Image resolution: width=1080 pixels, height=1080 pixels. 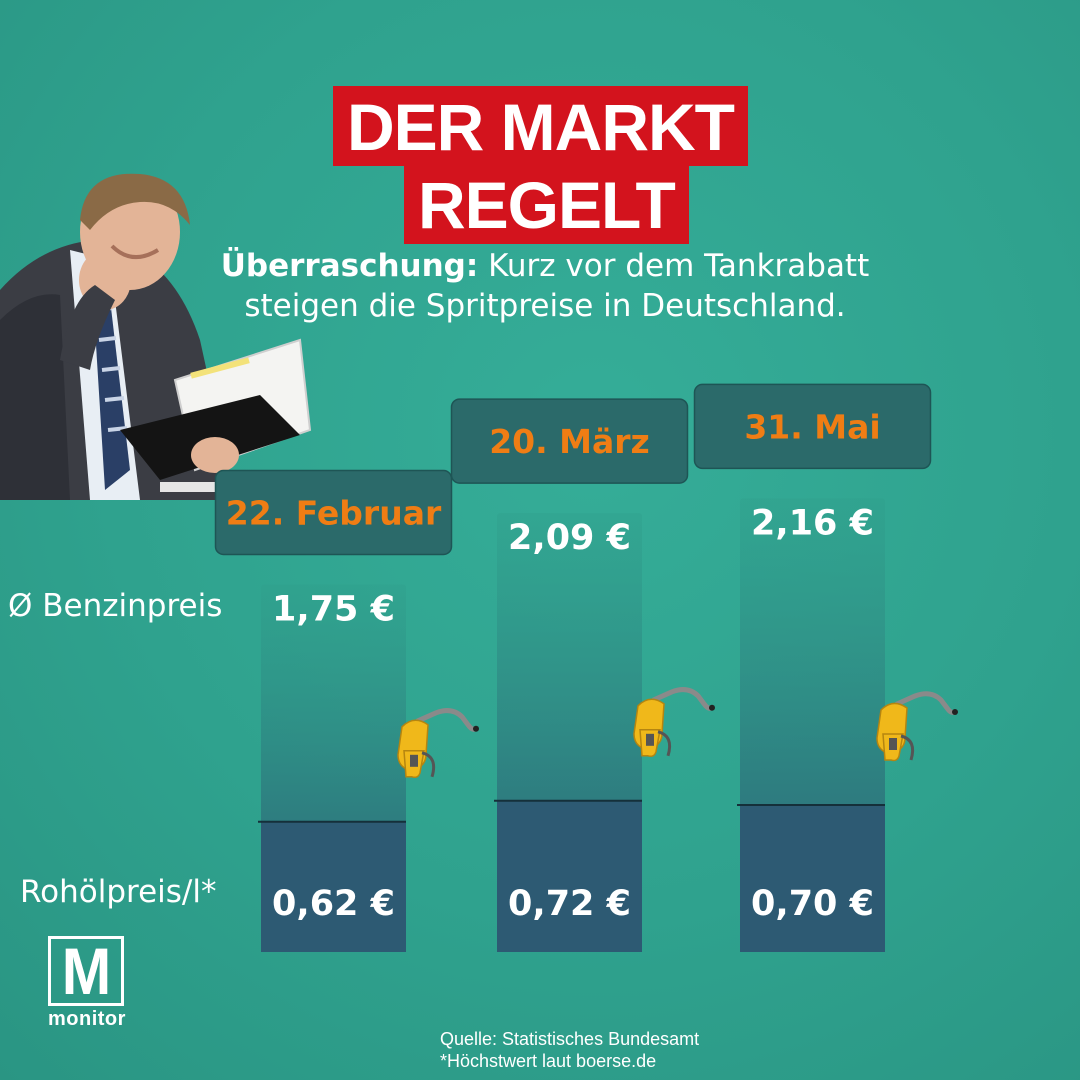 What do you see at coordinates (548, 1061) in the screenshot?
I see `source-line-2: *Höchstwert laut boerse.de` at bounding box center [548, 1061].